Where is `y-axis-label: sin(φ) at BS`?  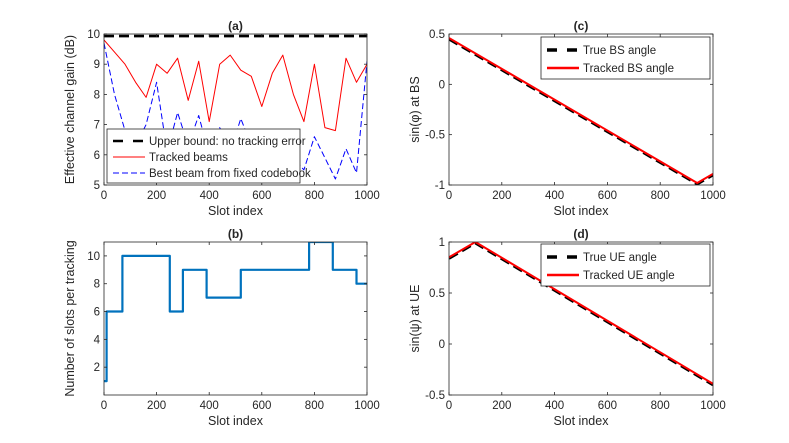
y-axis-label: sin(φ) at BS is located at coordinates (415, 109).